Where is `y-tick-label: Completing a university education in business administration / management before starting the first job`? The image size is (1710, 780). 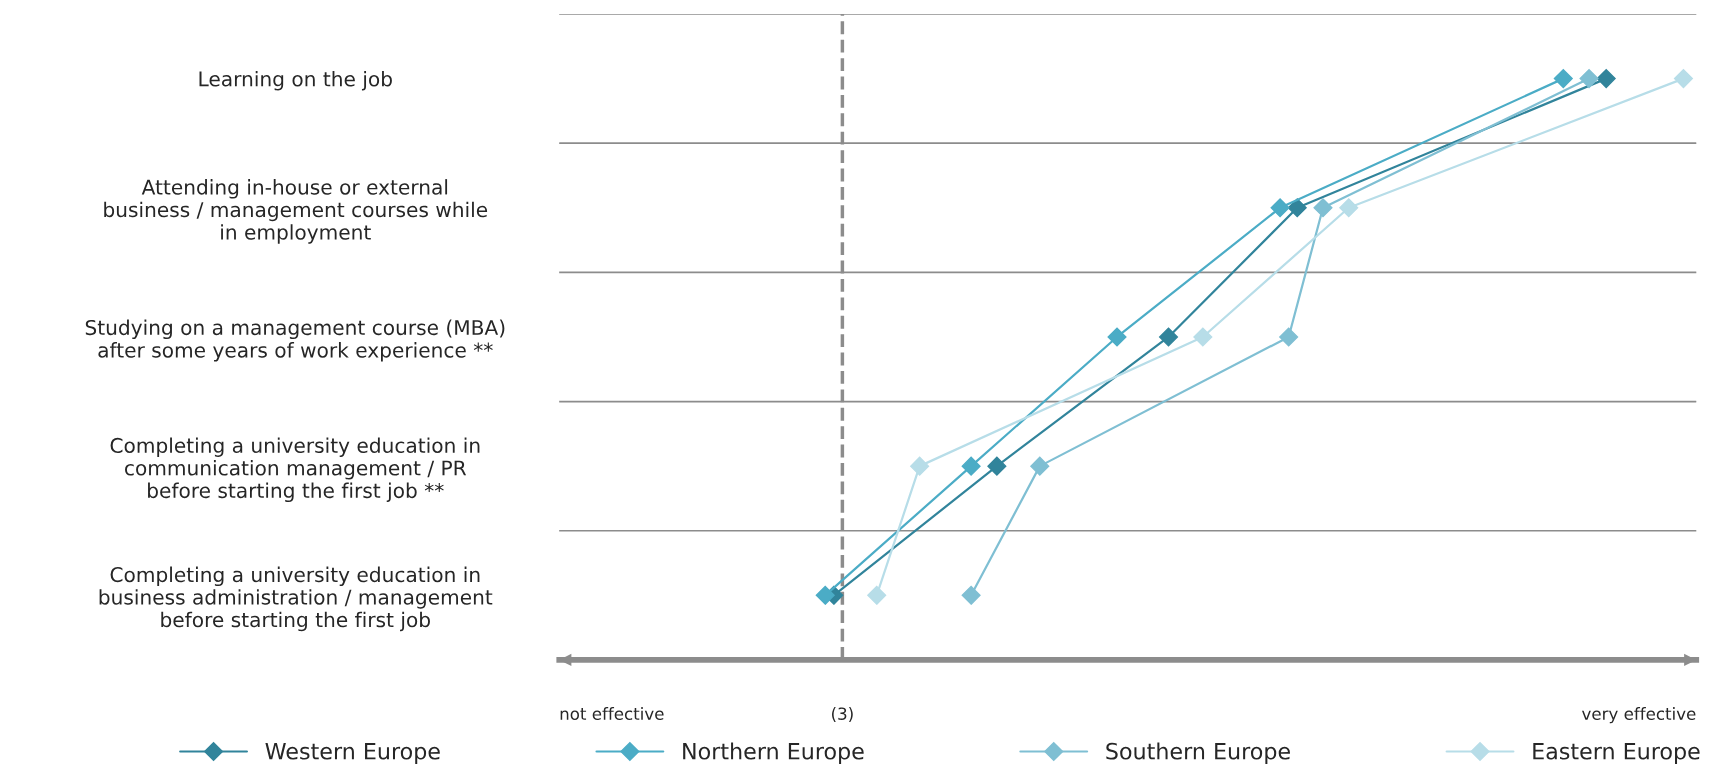 y-tick-label: Completing a university education in business administration / management before starting the first job is located at coordinates (296, 599).